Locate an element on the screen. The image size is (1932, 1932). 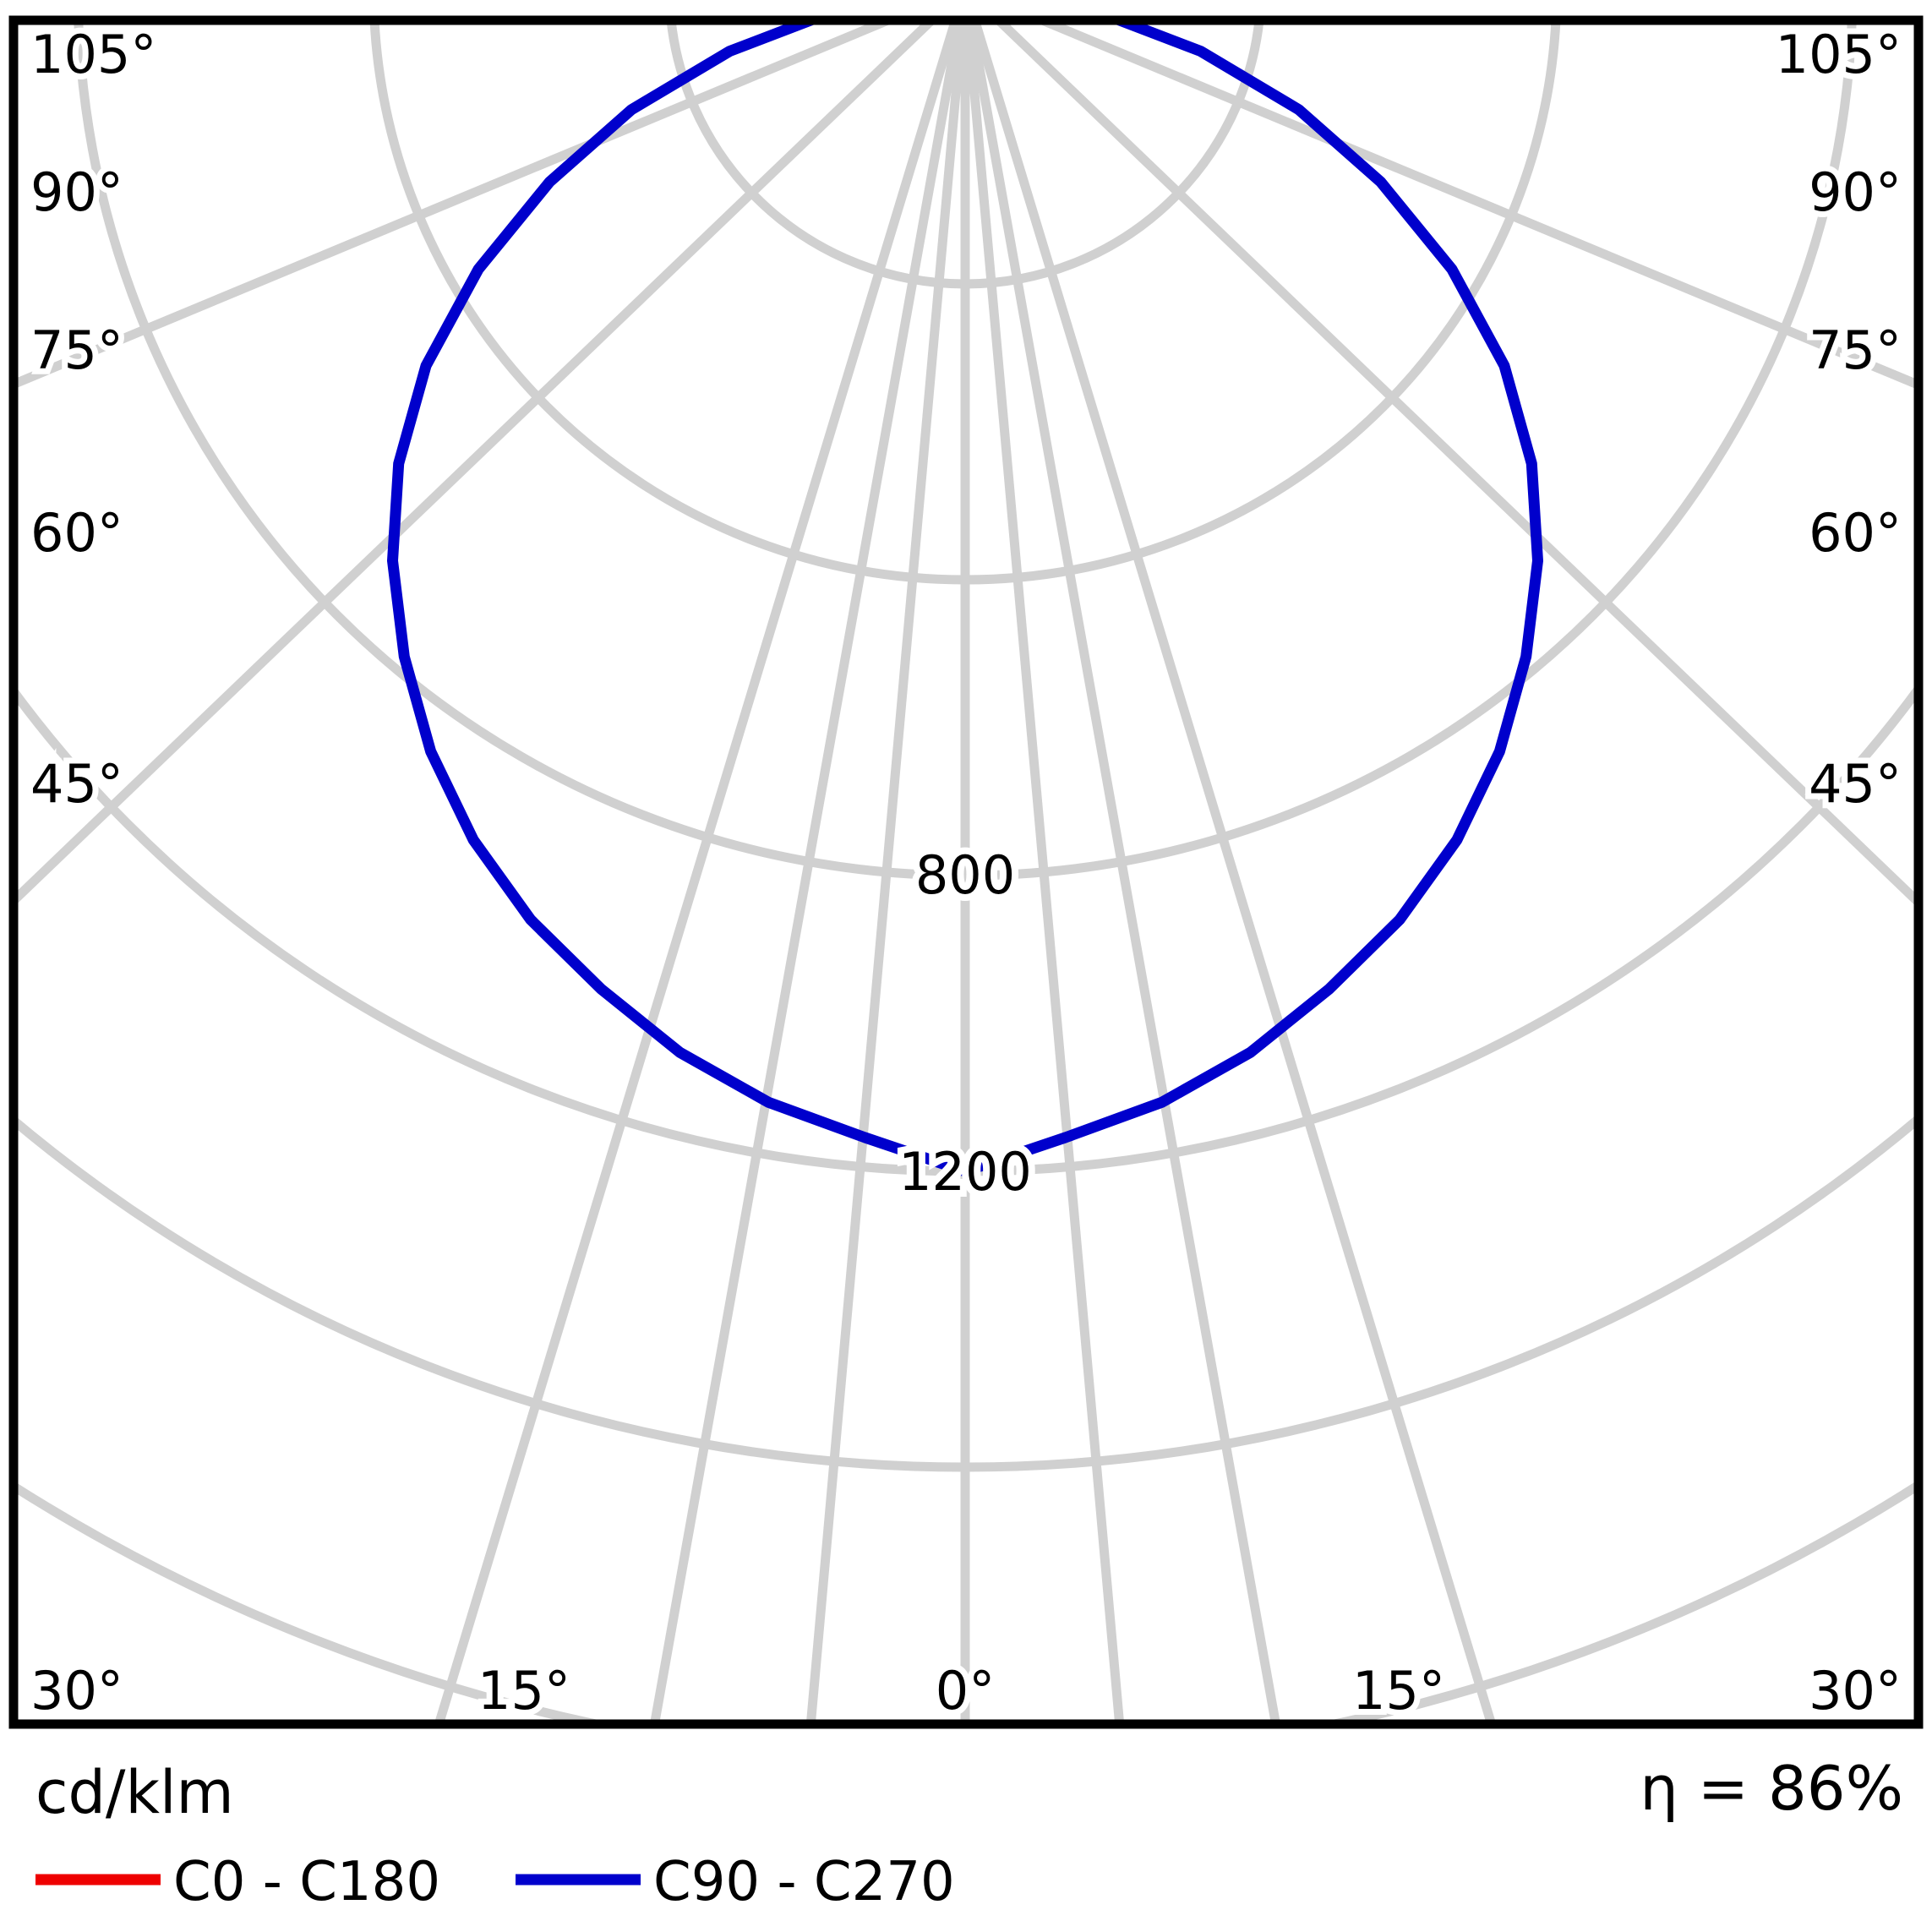
angle-label-bottom-0: 0° is located at coordinates (965, 1691).